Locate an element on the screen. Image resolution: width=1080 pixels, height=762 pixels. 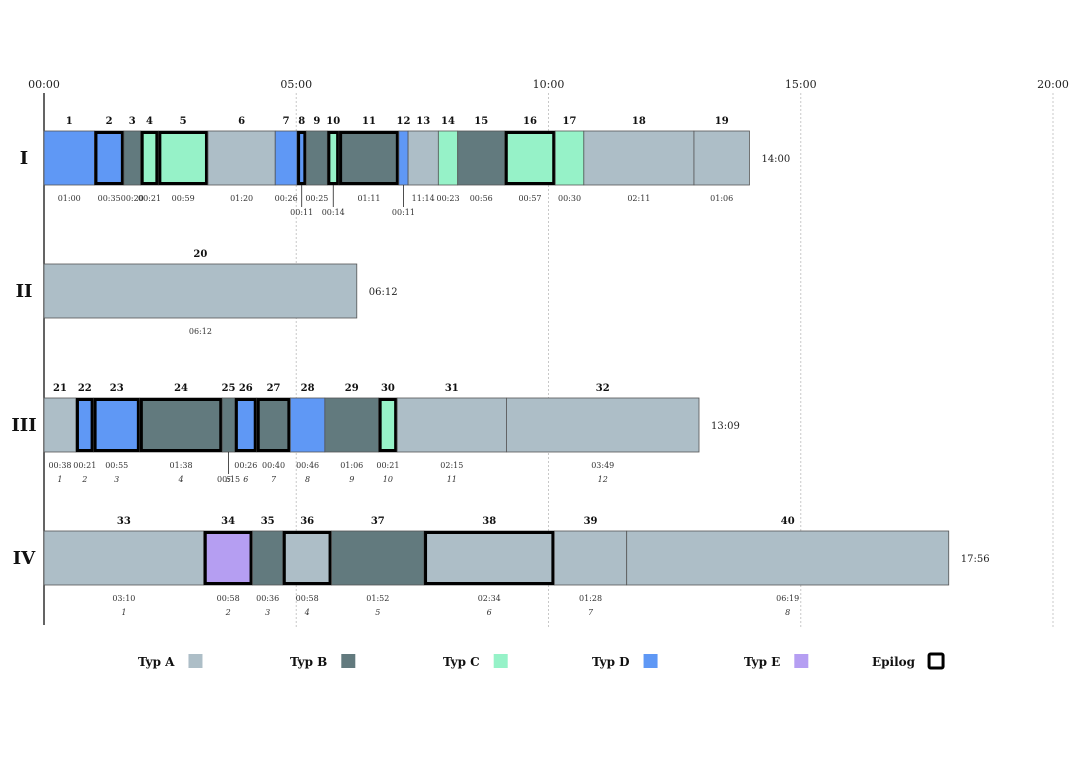
legend-label: Typ D is located at coordinates (611, 662).